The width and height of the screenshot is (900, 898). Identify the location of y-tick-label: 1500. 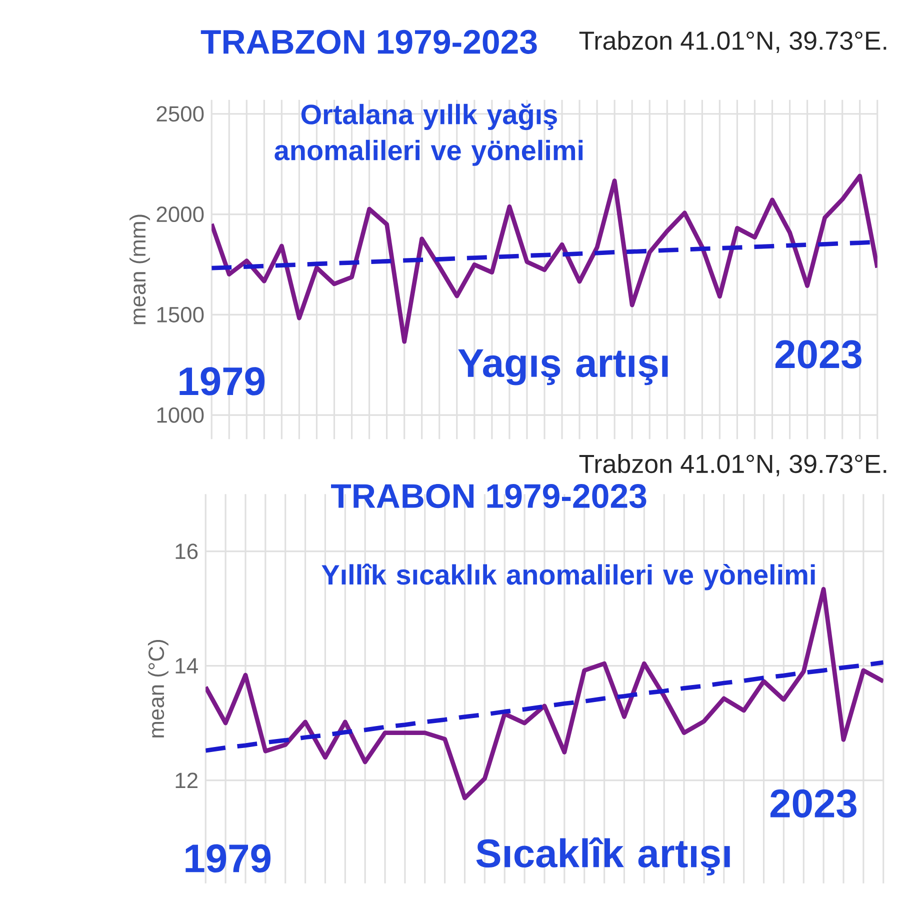
(180, 314).